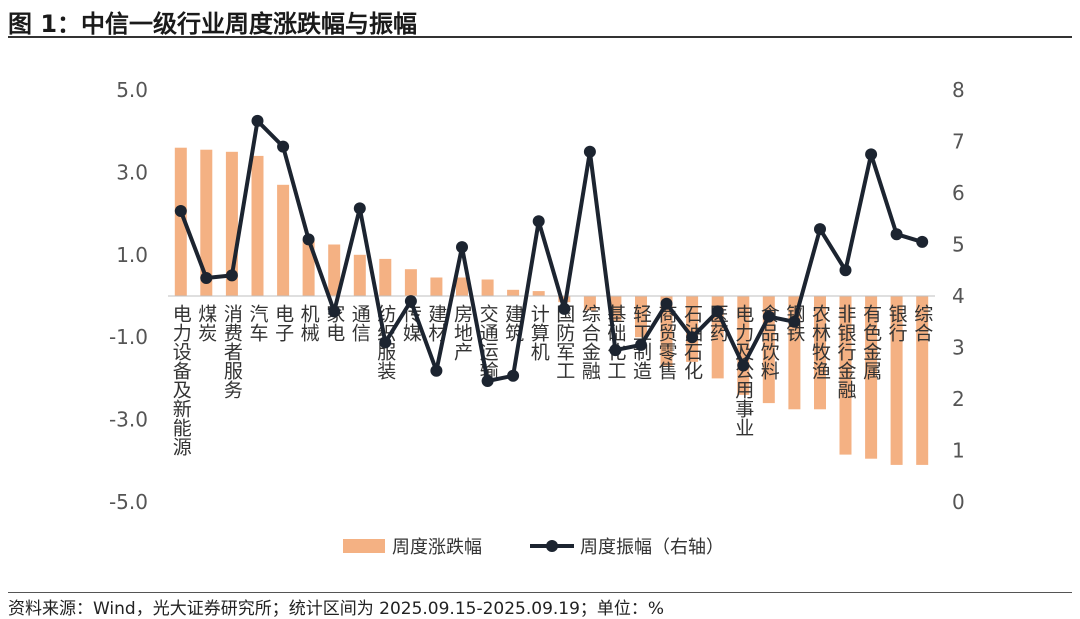 The height and width of the screenshot is (619, 1080). I want to click on category-label: 汽车, so click(258, 323).